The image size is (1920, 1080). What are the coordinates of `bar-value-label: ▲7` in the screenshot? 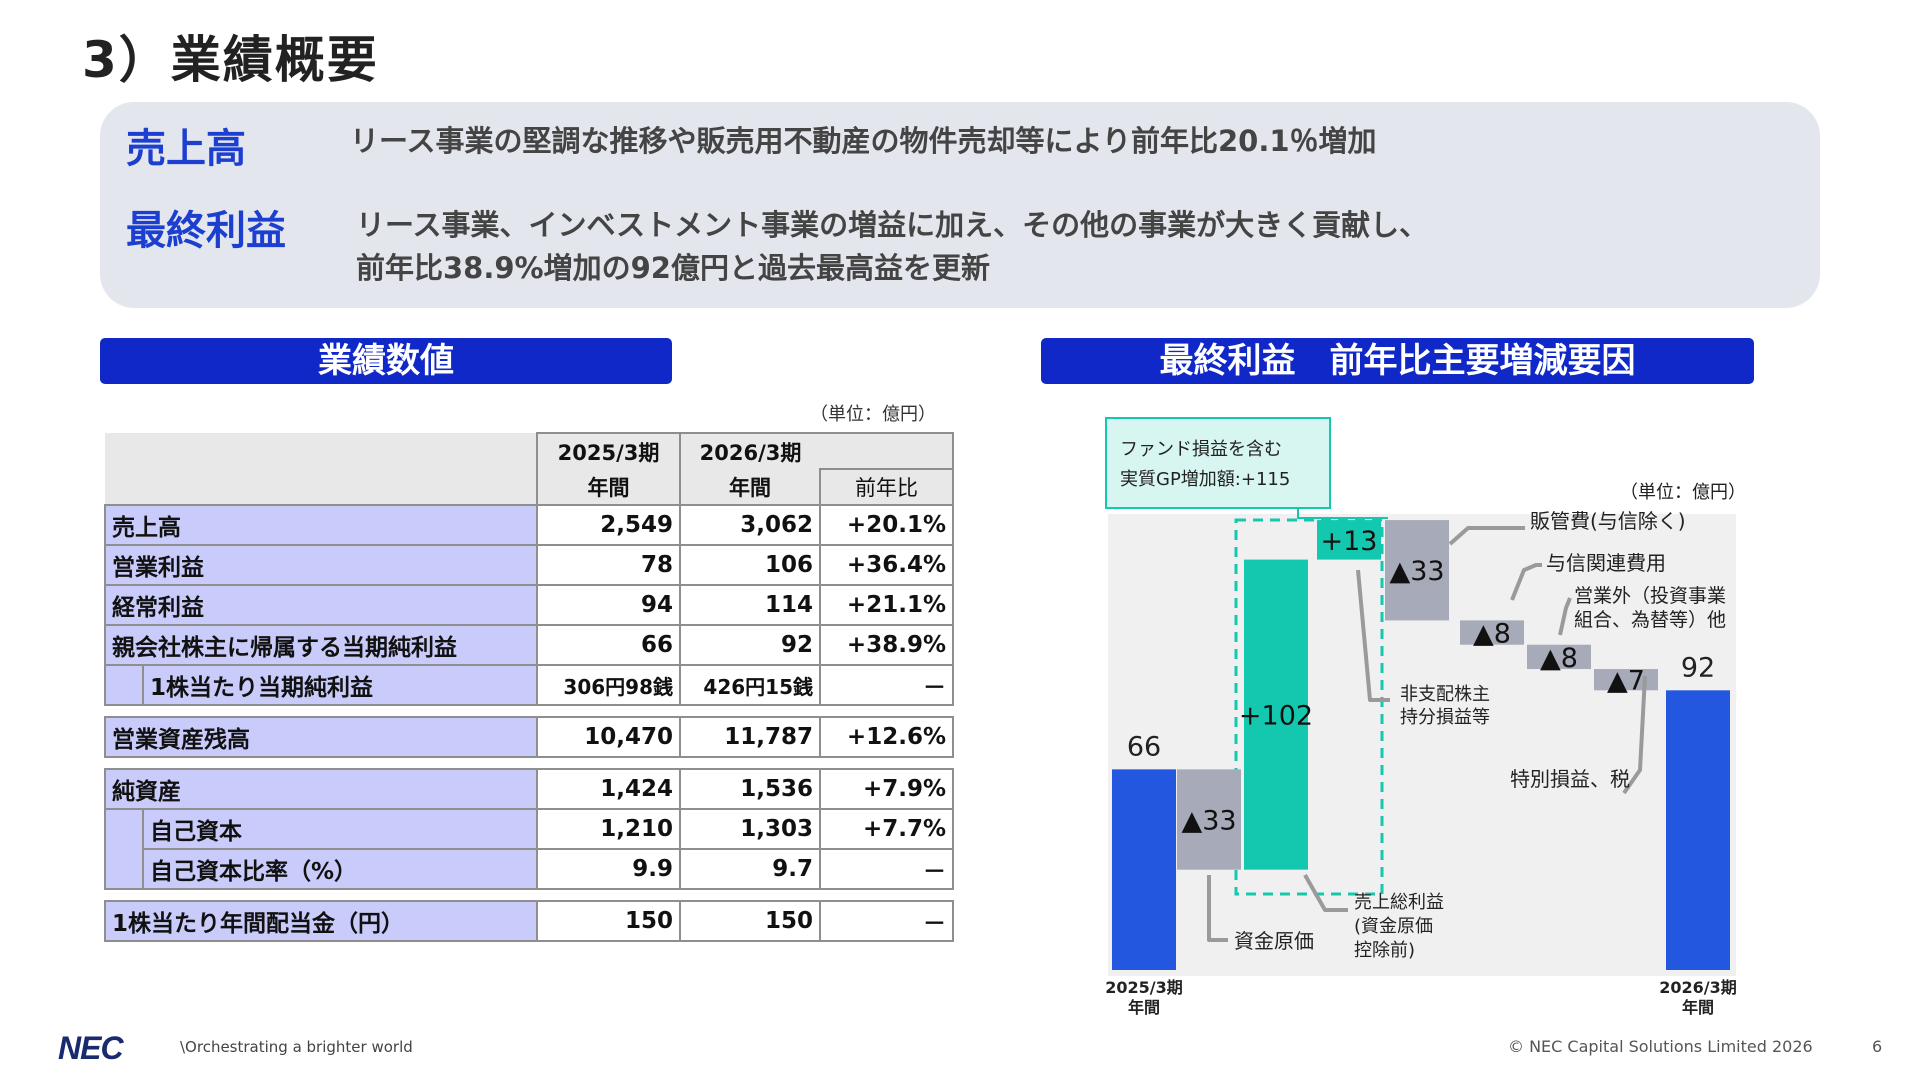 It's located at (1626, 681).